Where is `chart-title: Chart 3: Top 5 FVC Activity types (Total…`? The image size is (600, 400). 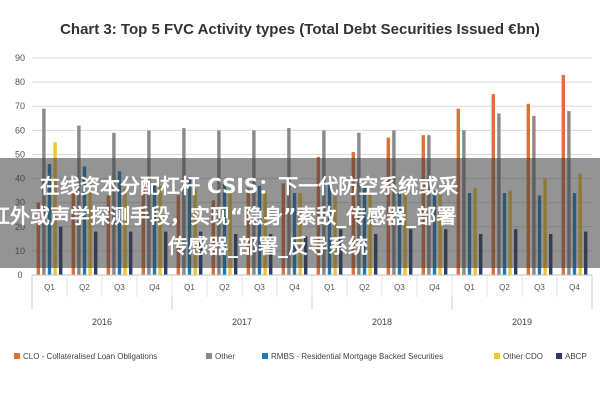 chart-title: Chart 3: Top 5 FVC Activity types (Total… is located at coordinates (300, 29).